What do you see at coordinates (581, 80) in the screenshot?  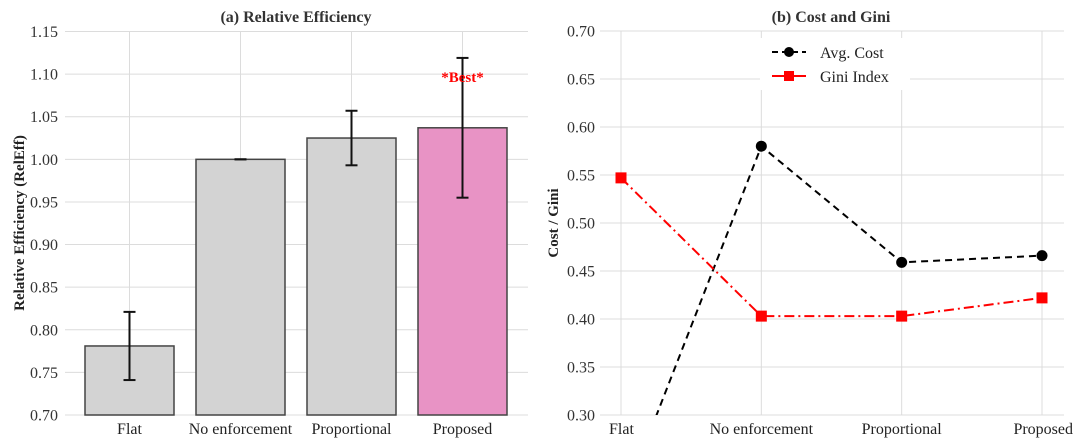 I see `y-tick-label: 0.65` at bounding box center [581, 80].